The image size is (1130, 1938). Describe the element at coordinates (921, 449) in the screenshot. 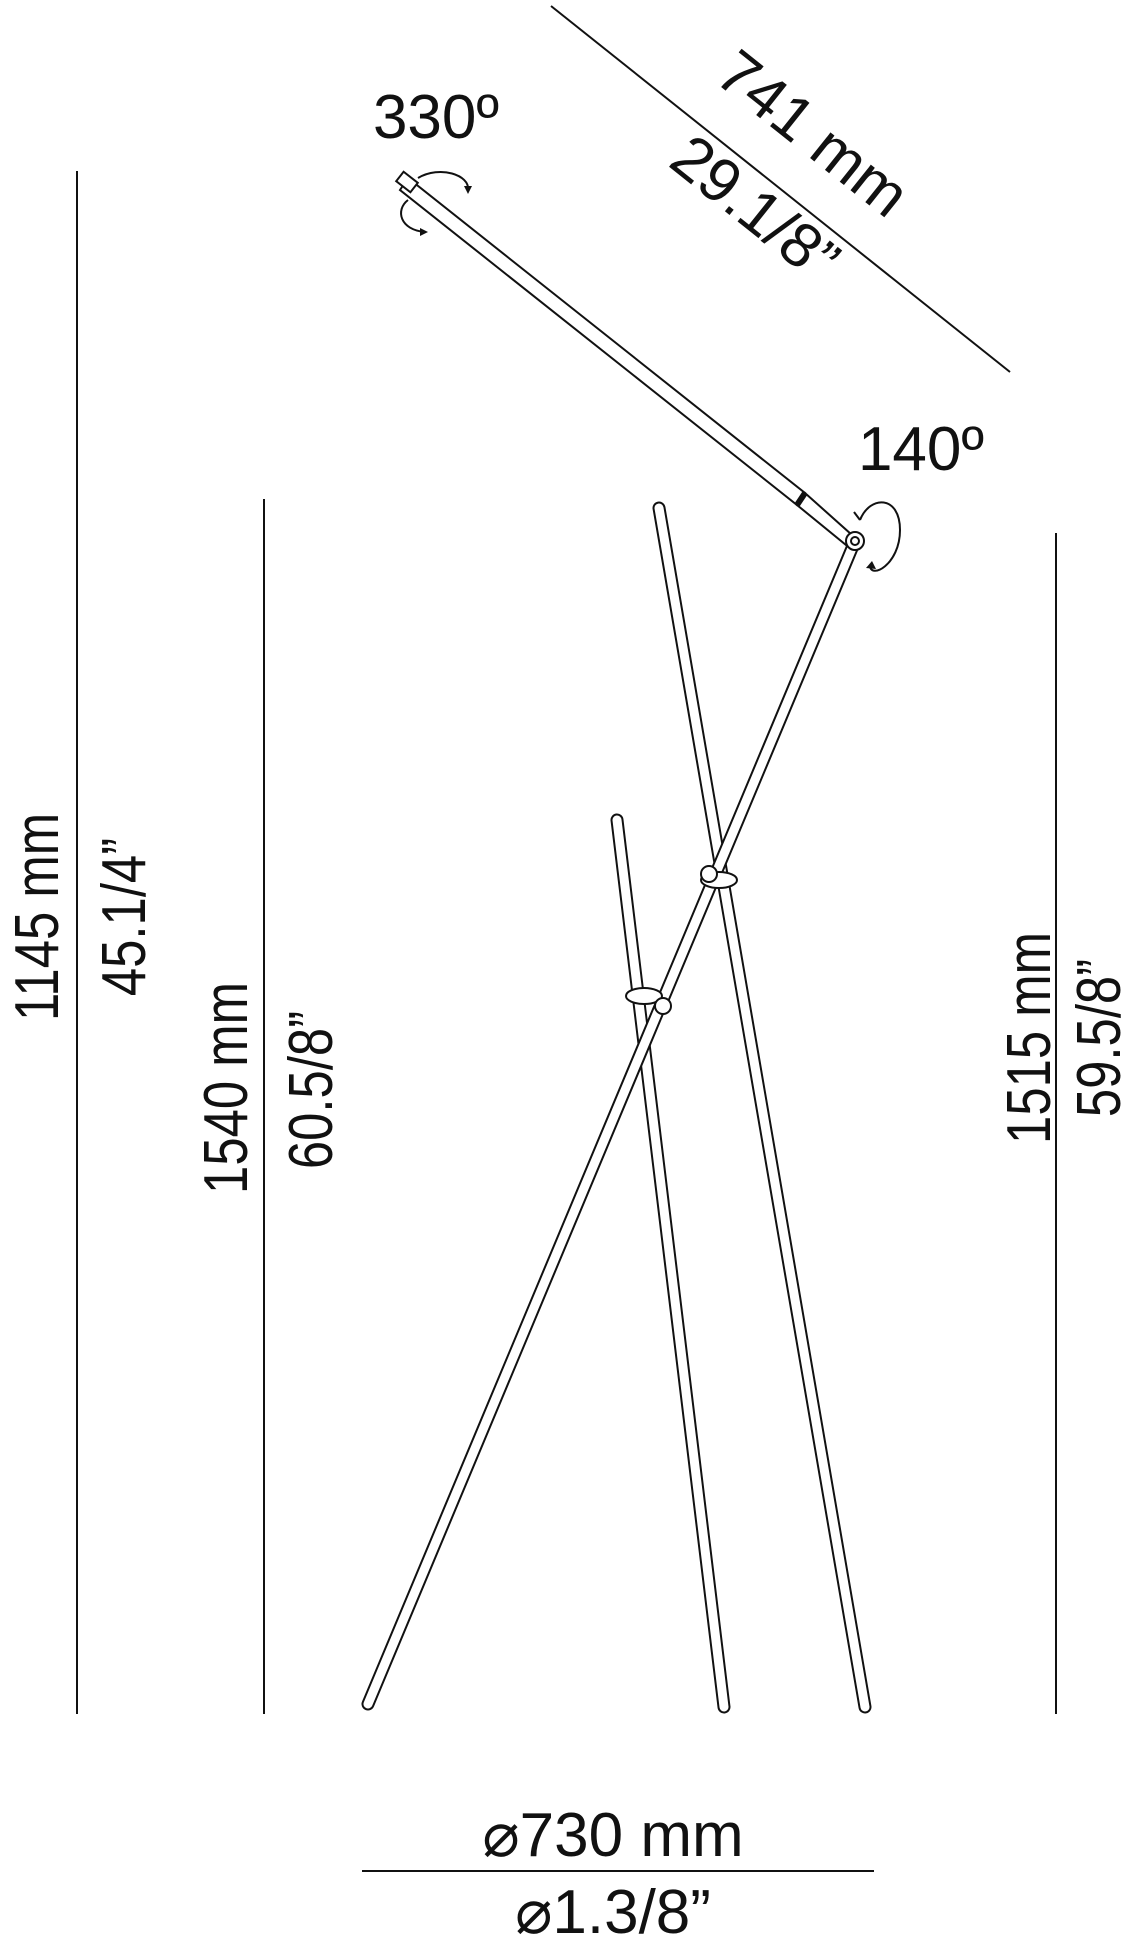

I see `joint-rotation-label: 140º` at that location.